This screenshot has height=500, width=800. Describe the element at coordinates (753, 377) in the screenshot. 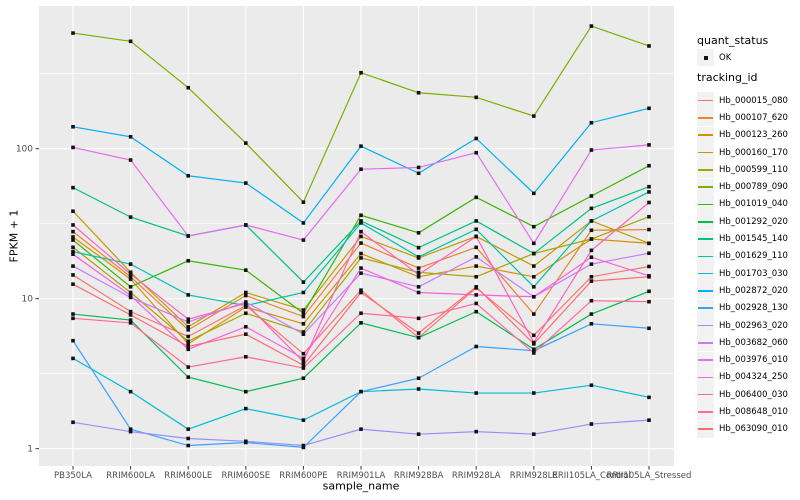

I see `legend-entry-label: Hb_004324_250` at that location.